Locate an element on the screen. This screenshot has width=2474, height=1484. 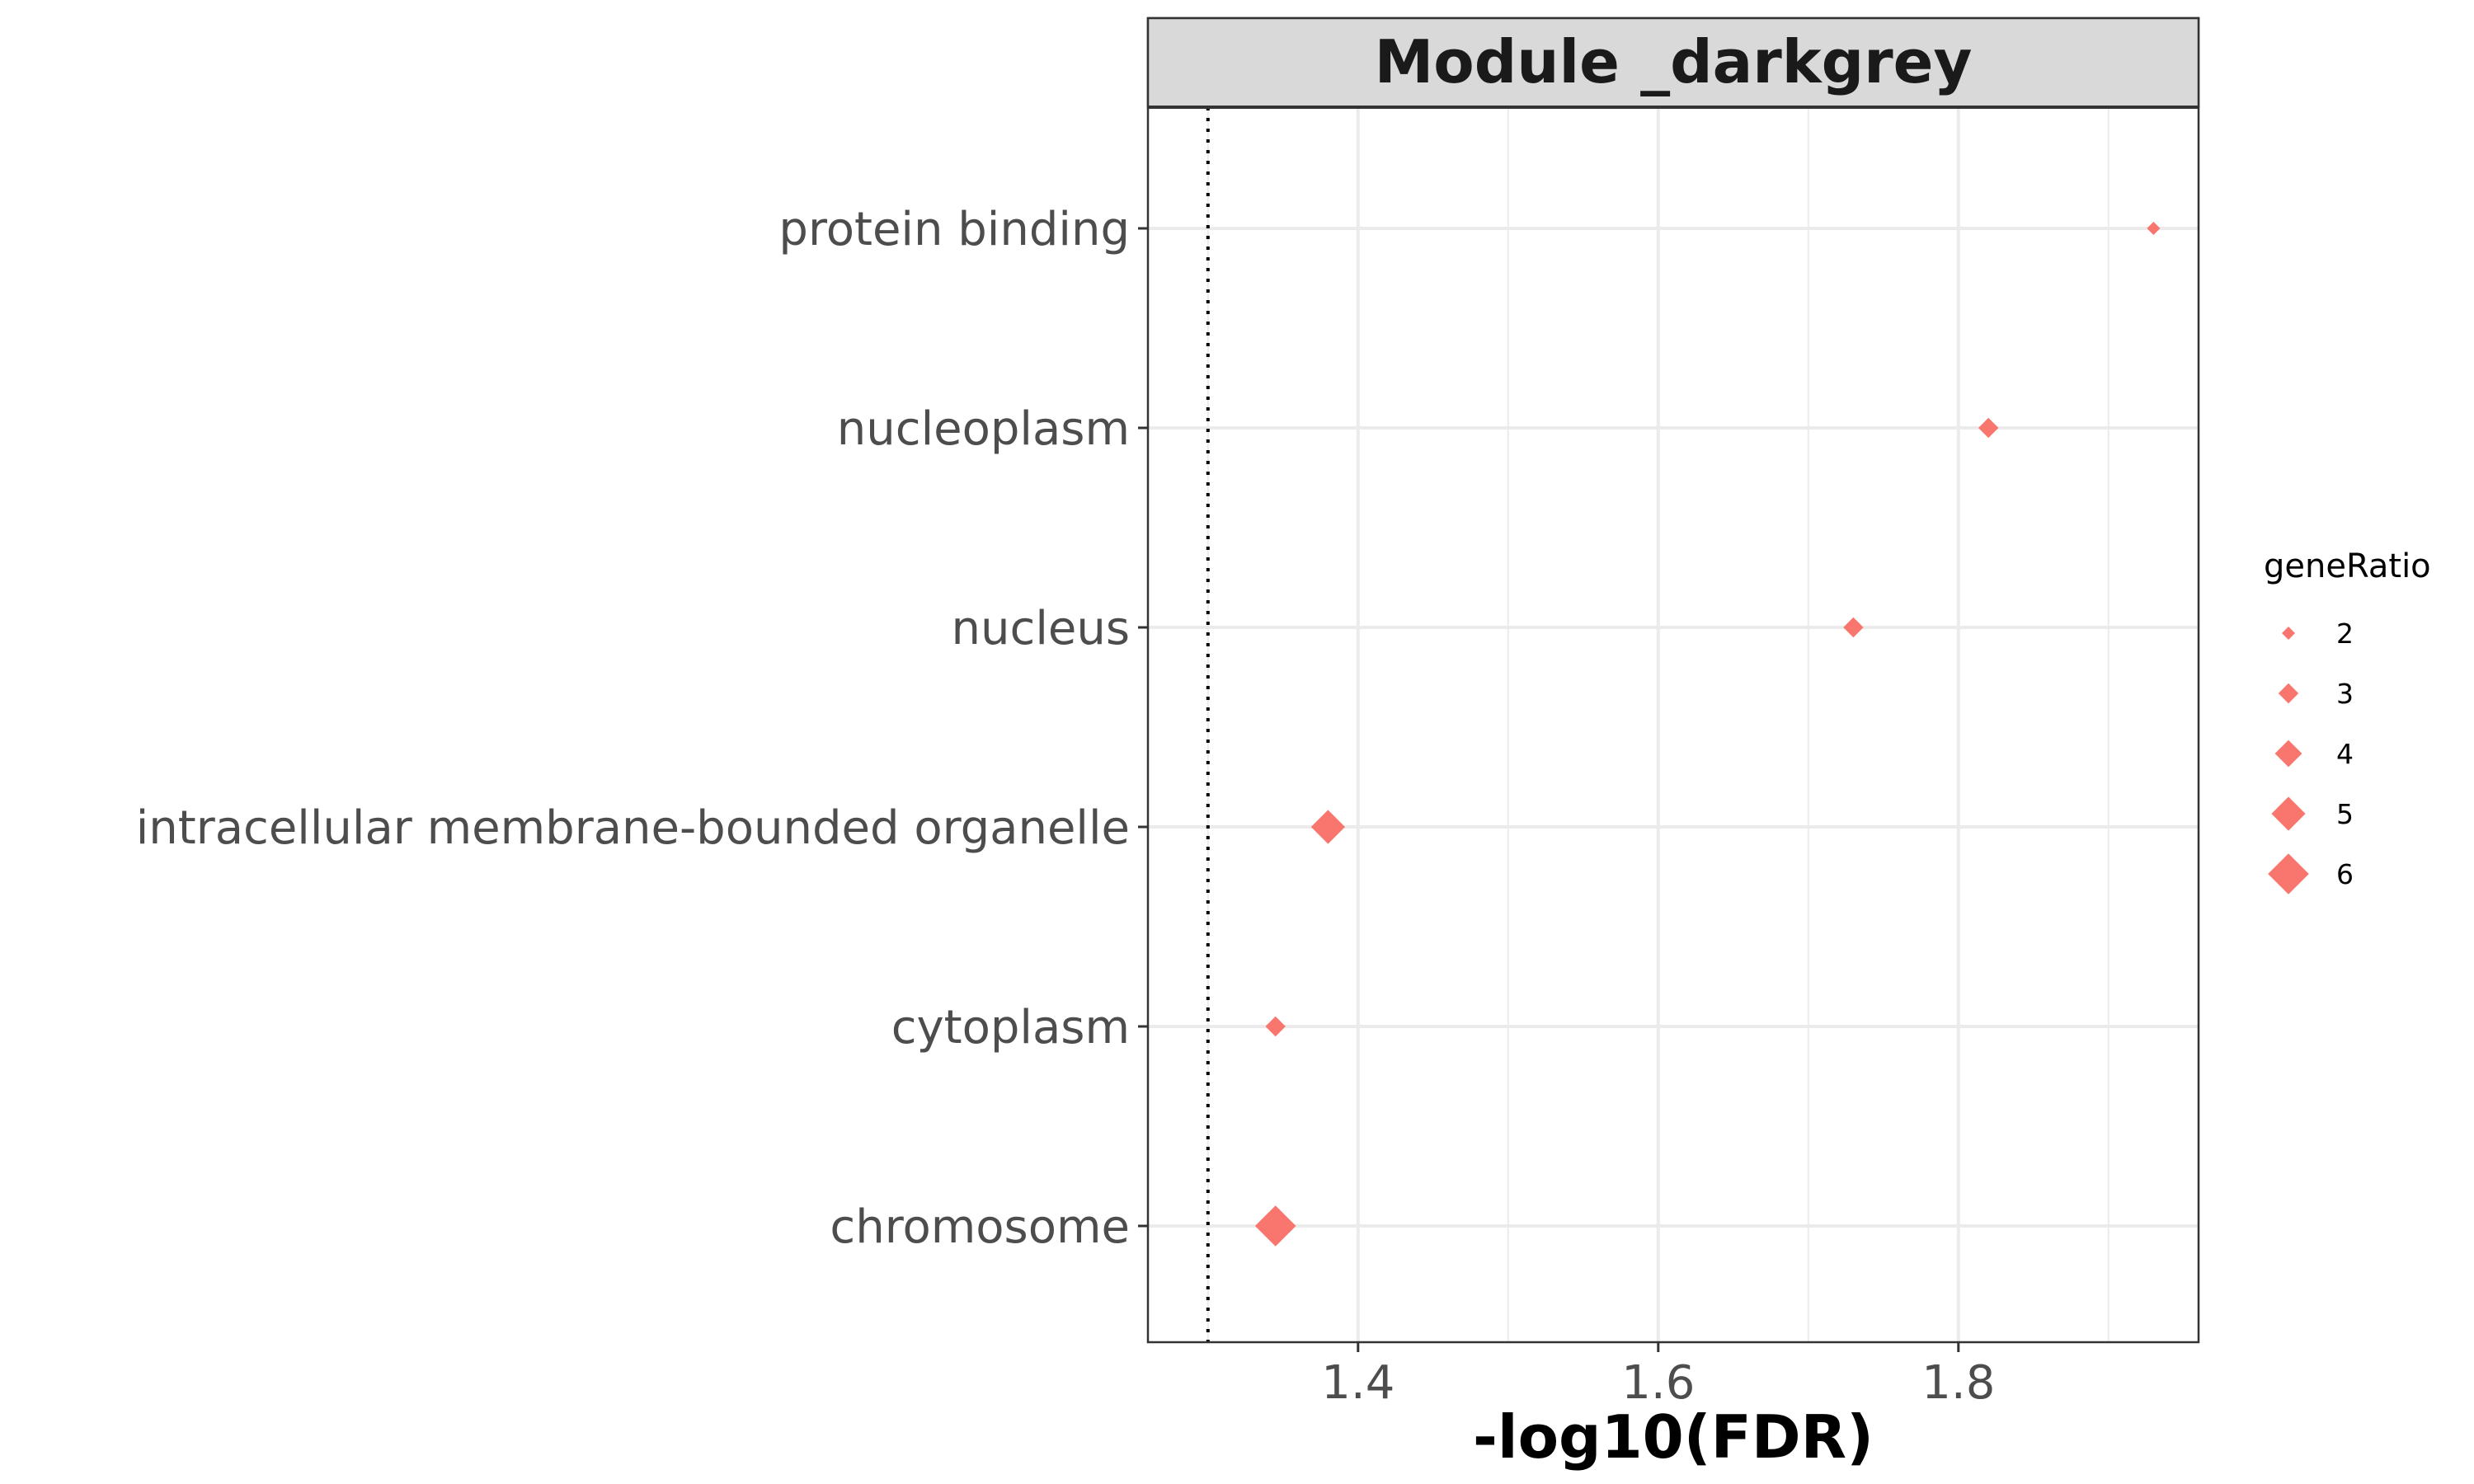
legend-label: 5 is located at coordinates (2345, 814).